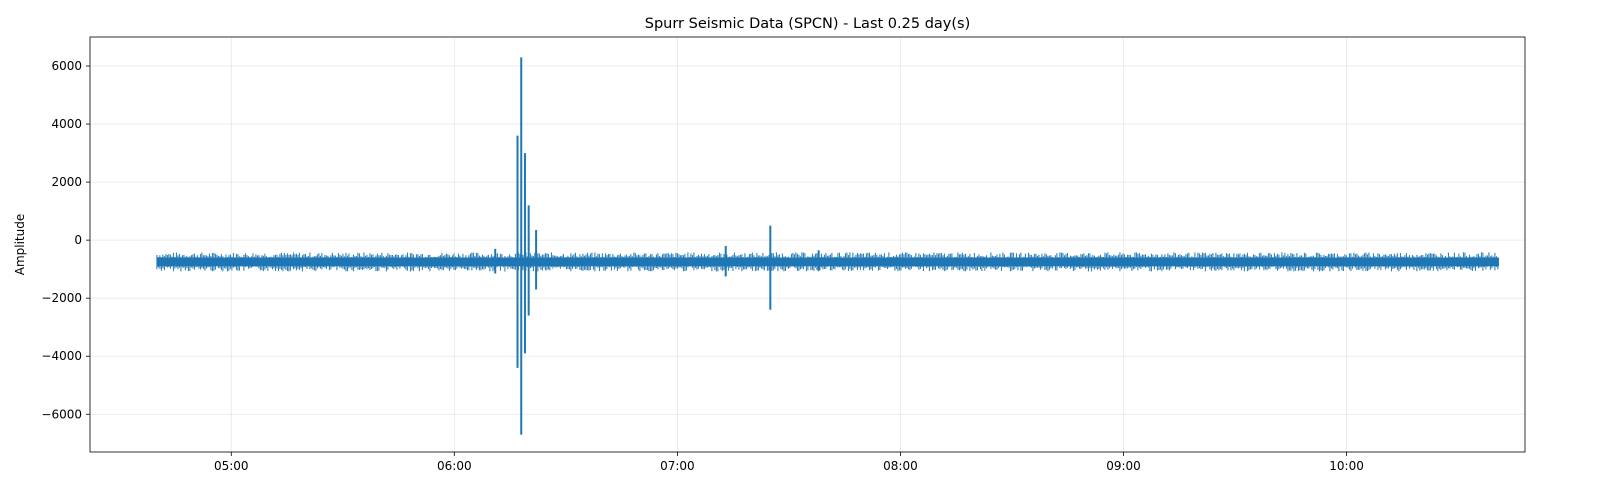  Describe the element at coordinates (20, 245) in the screenshot. I see `y-axis-label: Amplitude` at that location.